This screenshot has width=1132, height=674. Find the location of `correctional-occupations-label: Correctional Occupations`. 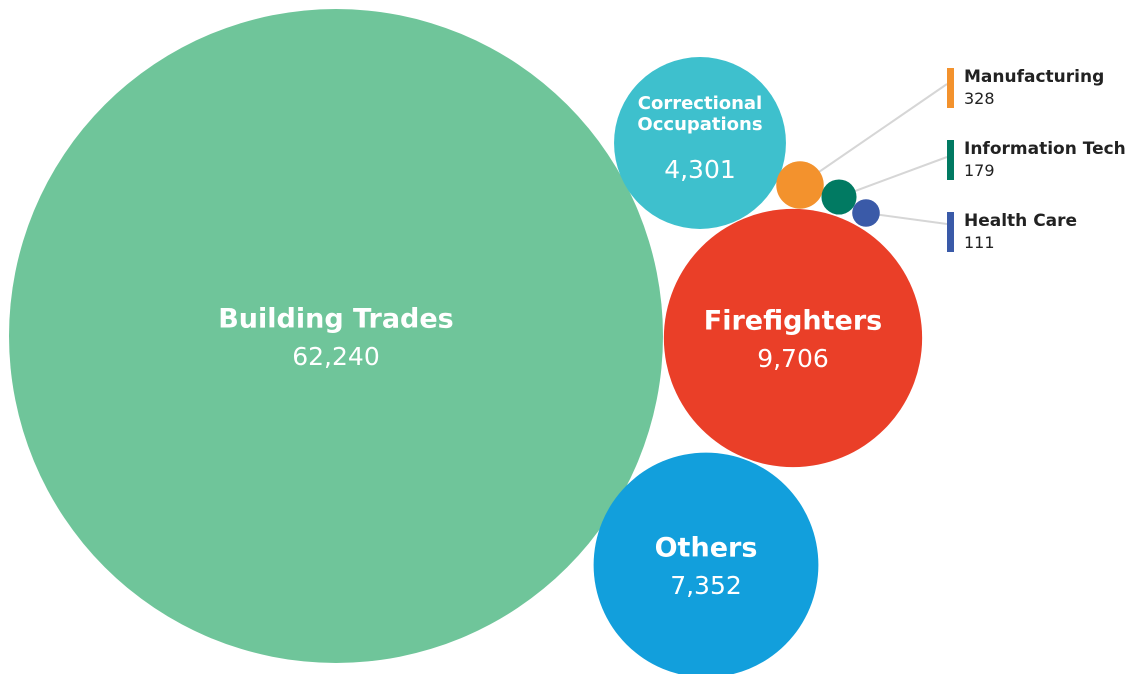

correctional-occupations-label: Correctional Occupations is located at coordinates (699, 114).